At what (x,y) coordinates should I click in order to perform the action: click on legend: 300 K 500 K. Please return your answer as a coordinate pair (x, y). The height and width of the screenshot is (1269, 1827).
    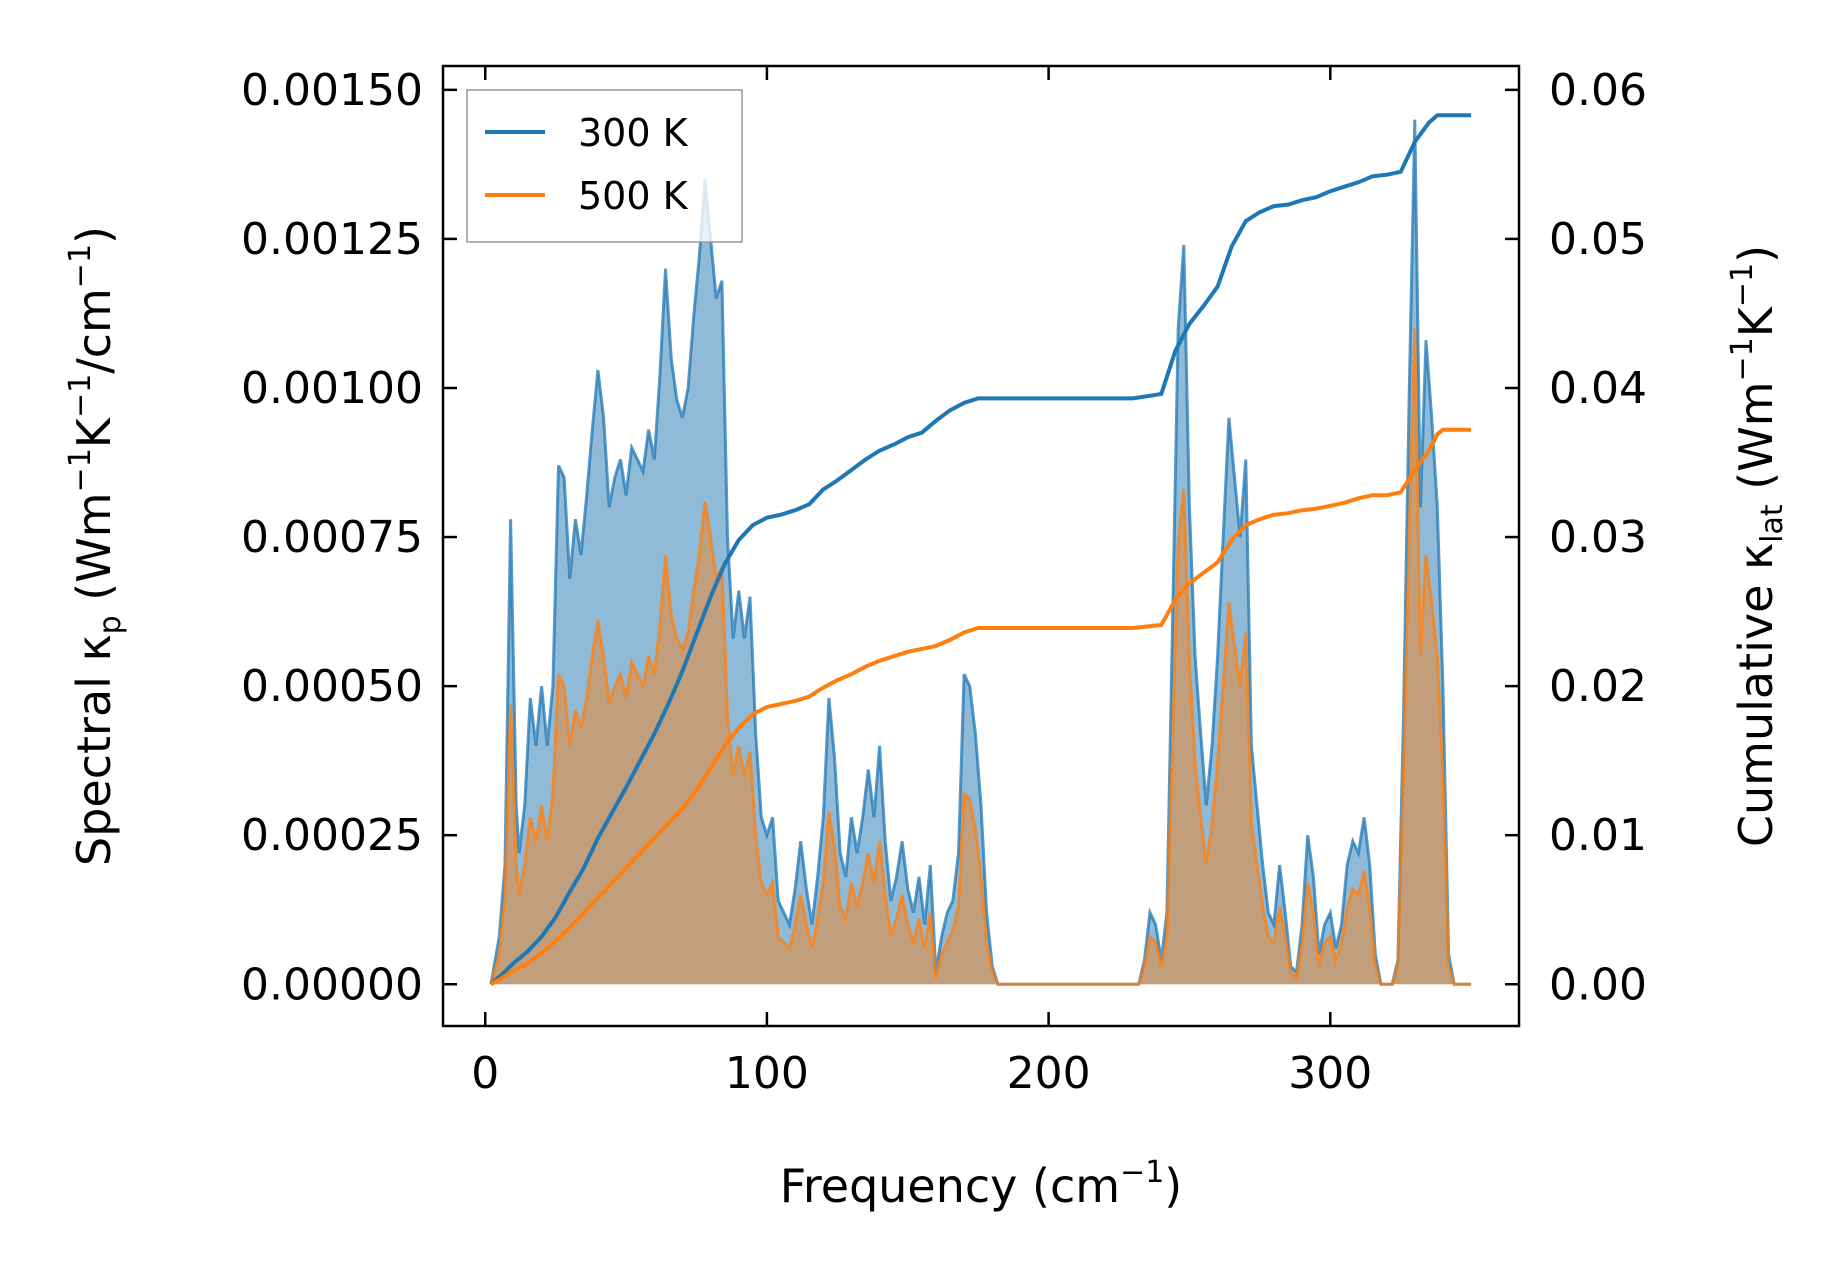
    Looking at the image, I should click on (604, 166).